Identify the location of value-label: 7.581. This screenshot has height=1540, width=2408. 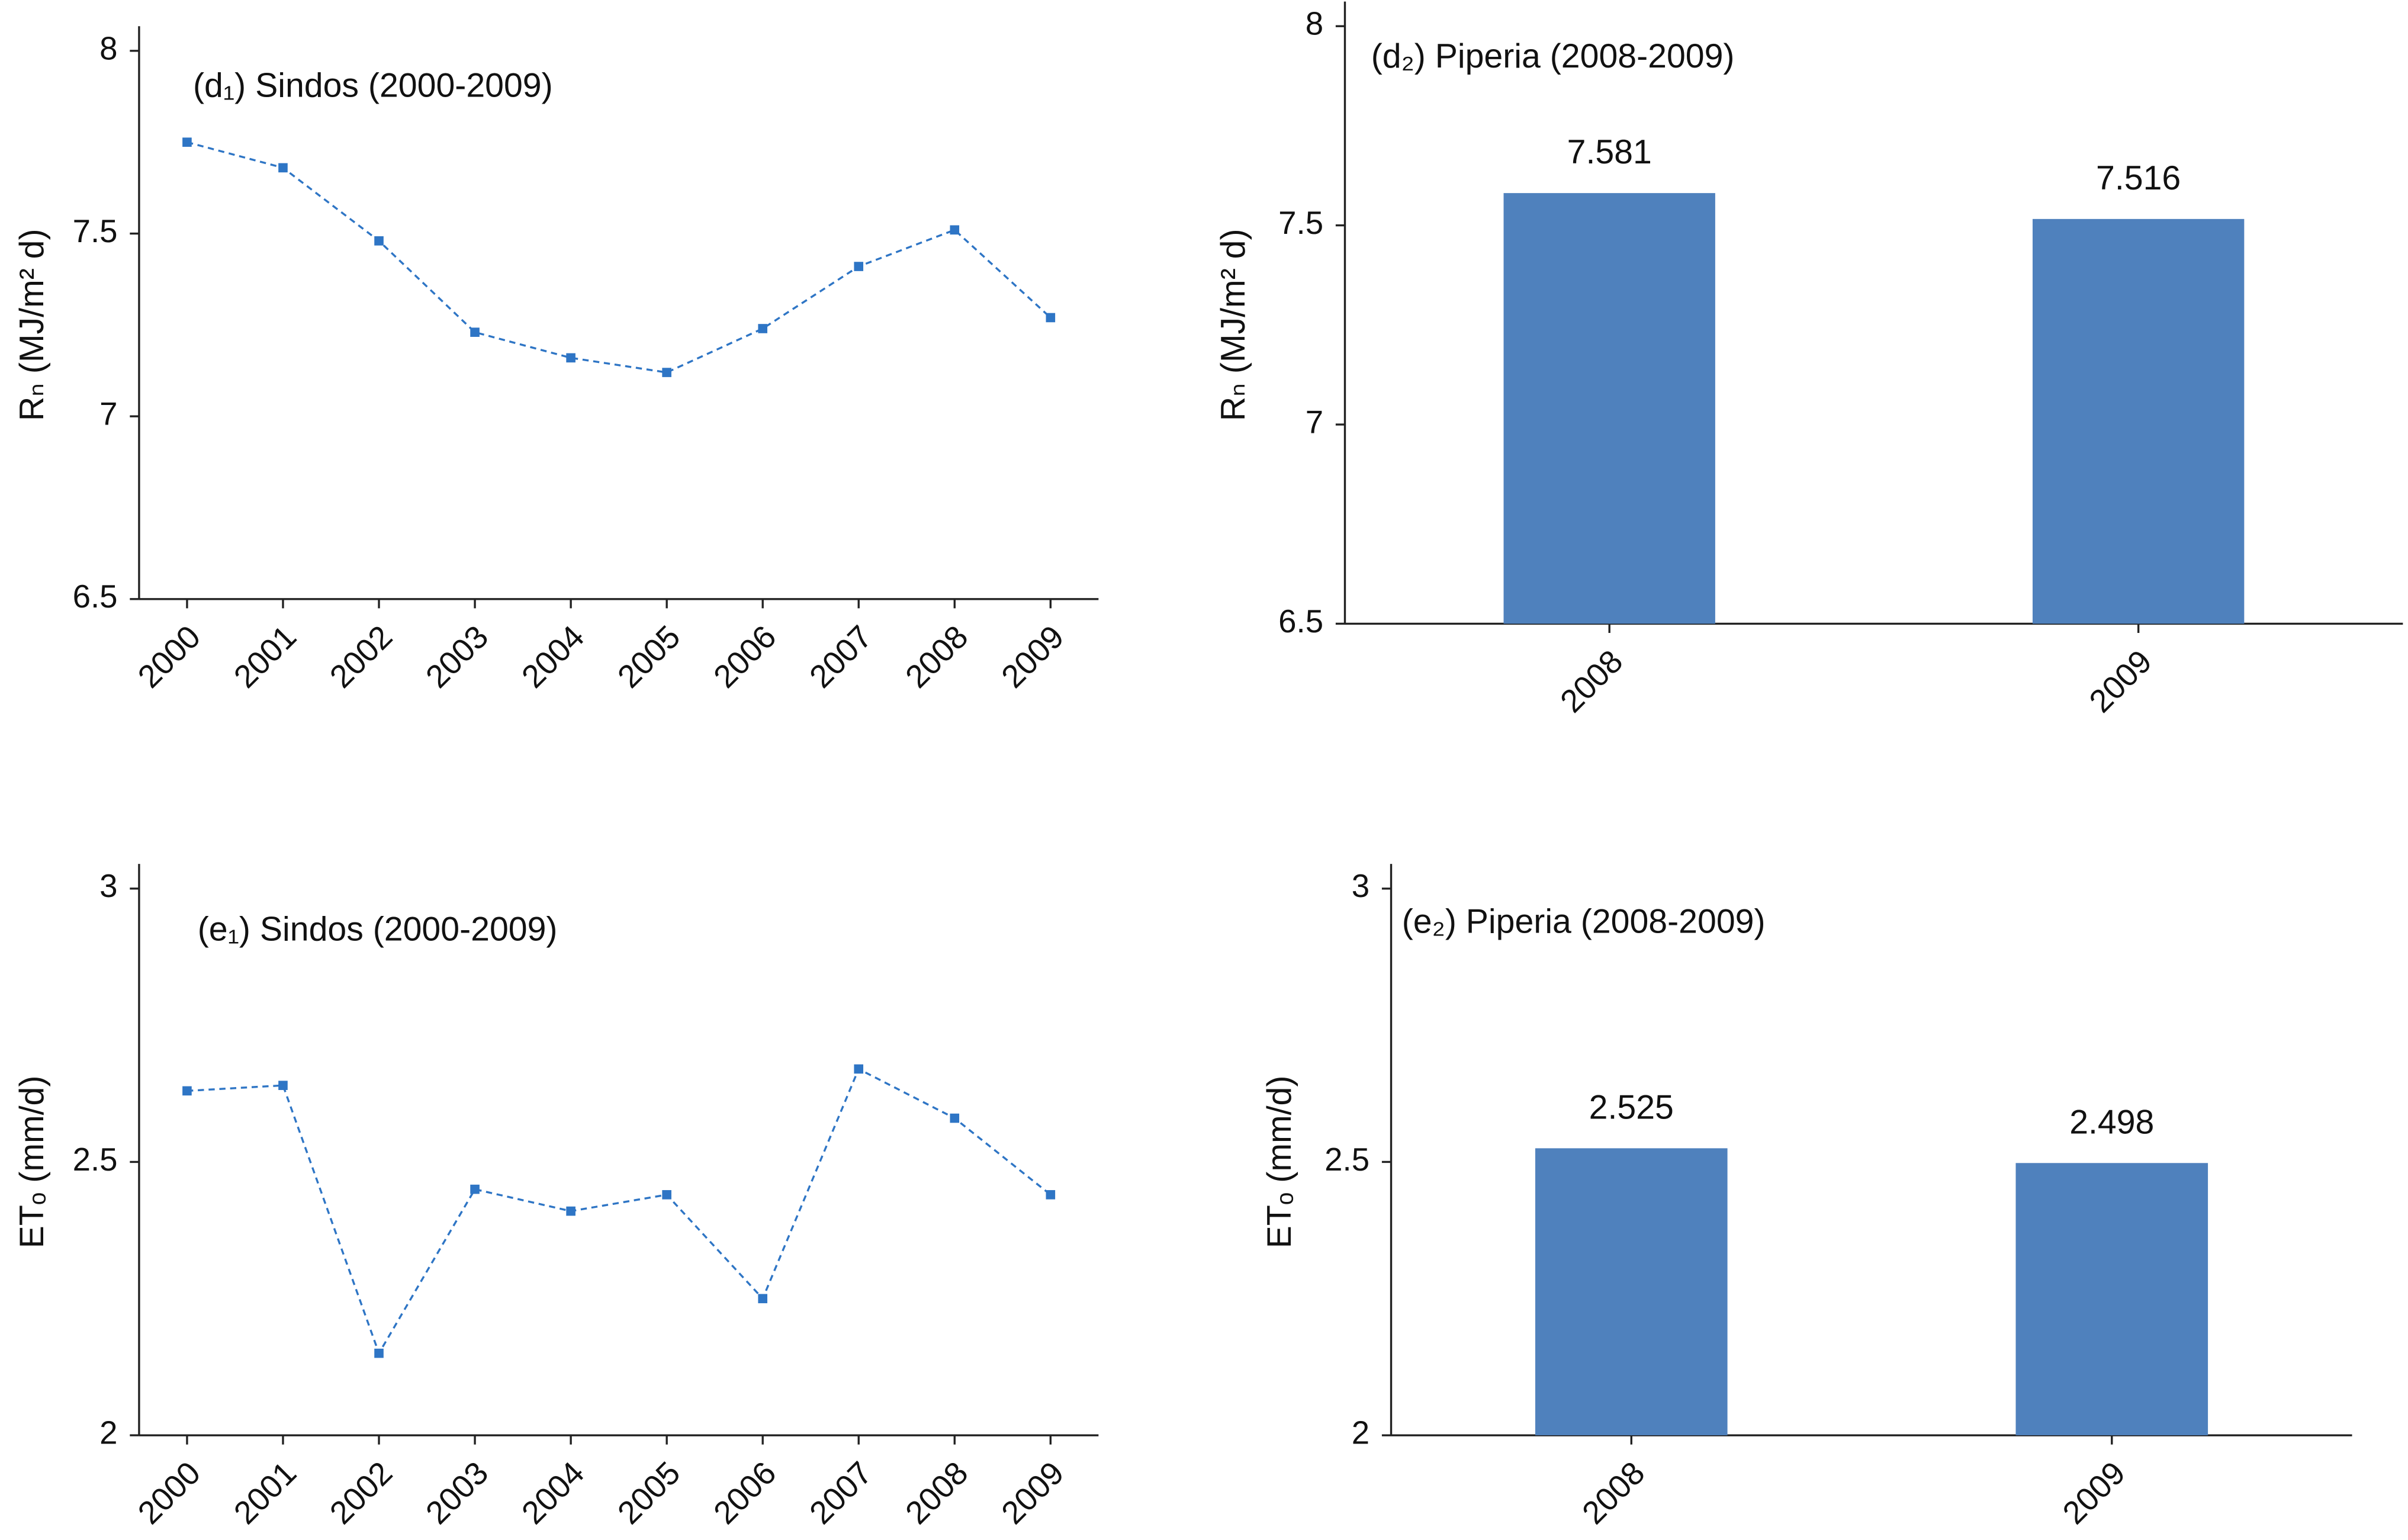
(1609, 152).